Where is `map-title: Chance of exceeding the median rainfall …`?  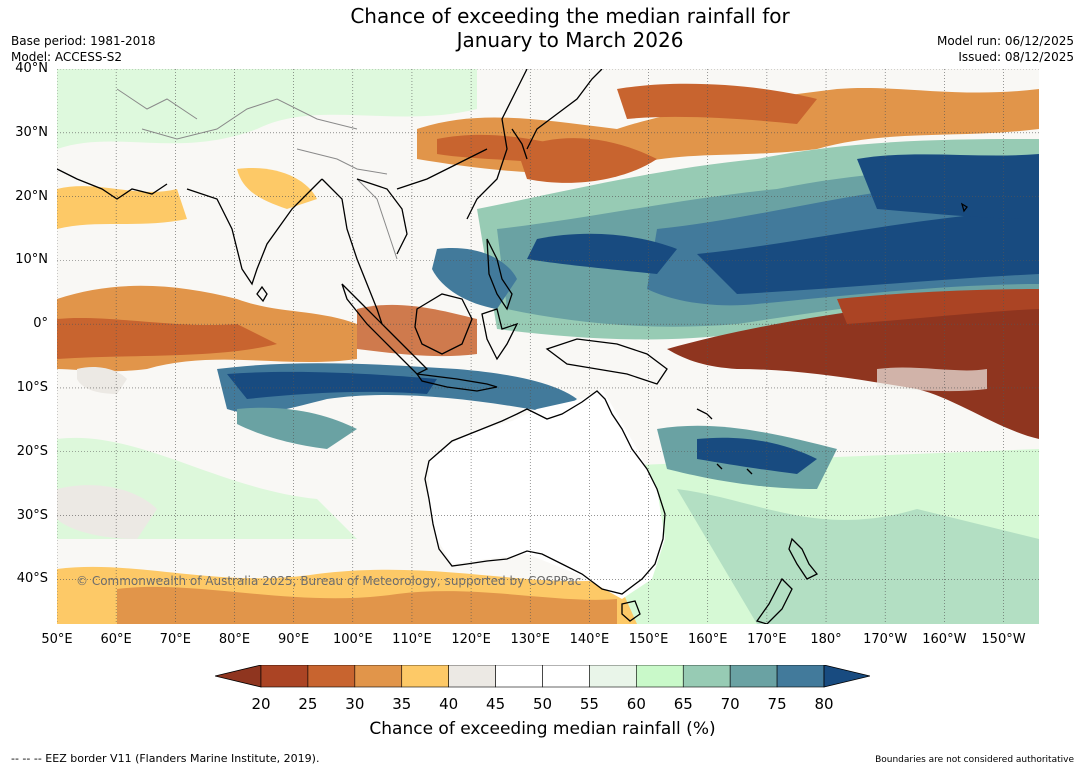
map-title: Chance of exceeding the median rainfall … is located at coordinates (570, 28).